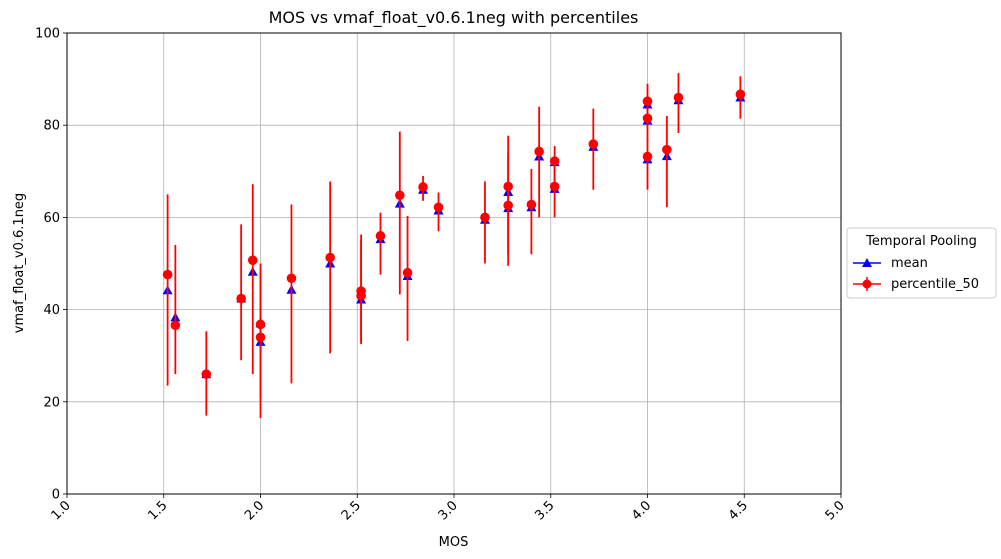  What do you see at coordinates (890, 263) in the screenshot?
I see `legend-item-mean: mean` at bounding box center [890, 263].